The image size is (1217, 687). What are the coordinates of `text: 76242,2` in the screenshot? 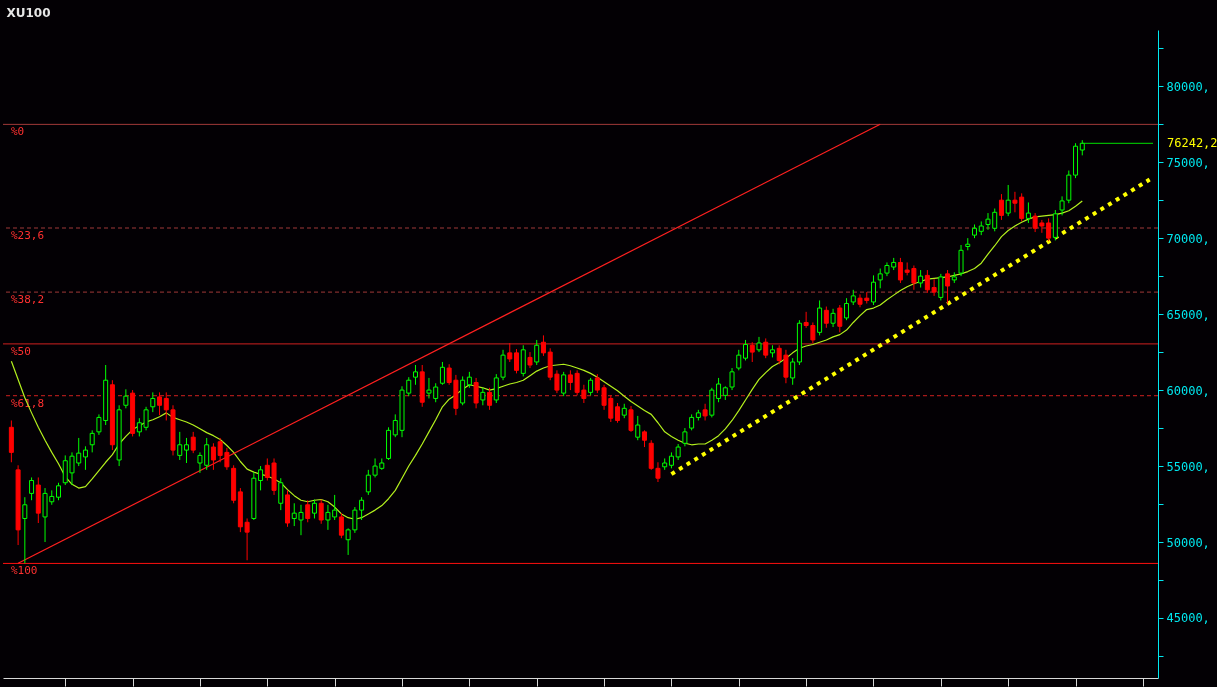 It's located at (1192, 143).